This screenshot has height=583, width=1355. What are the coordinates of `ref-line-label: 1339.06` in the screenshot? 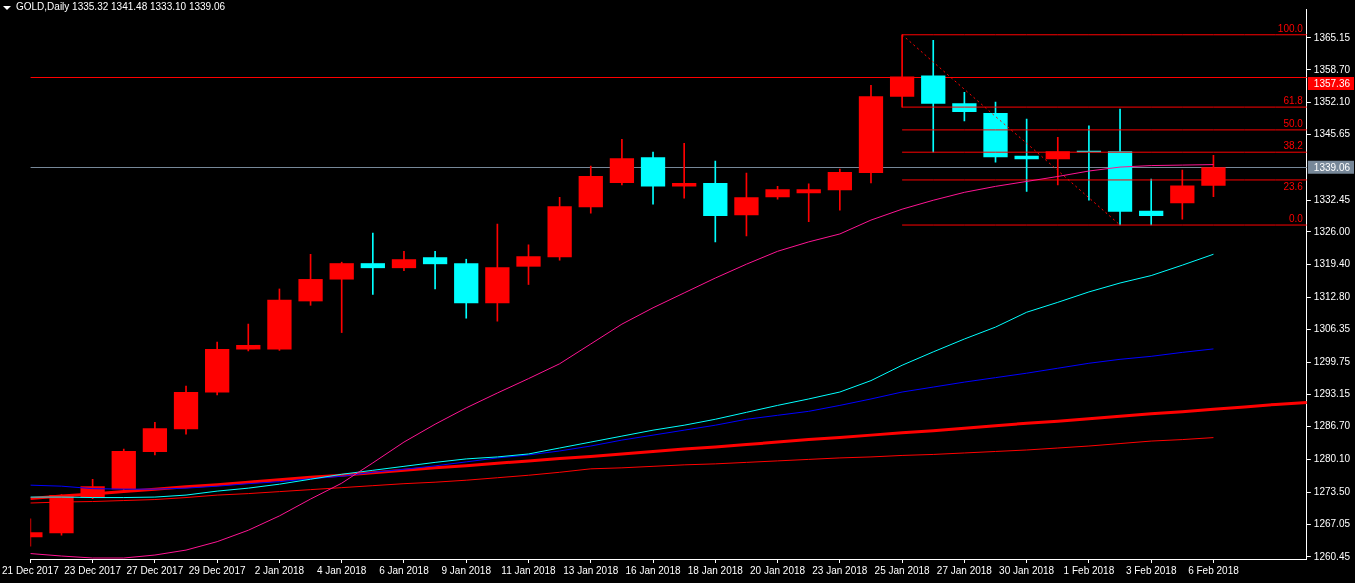 It's located at (1332, 167).